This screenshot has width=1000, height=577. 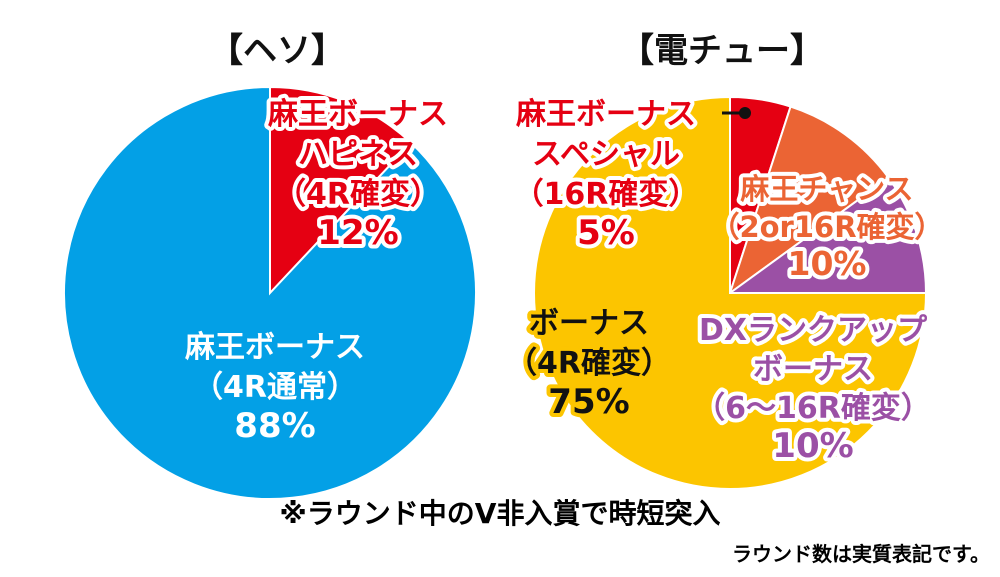 I want to click on v-note: ※ラウンド中のV非入賞で時短突入, so click(x=500, y=513).